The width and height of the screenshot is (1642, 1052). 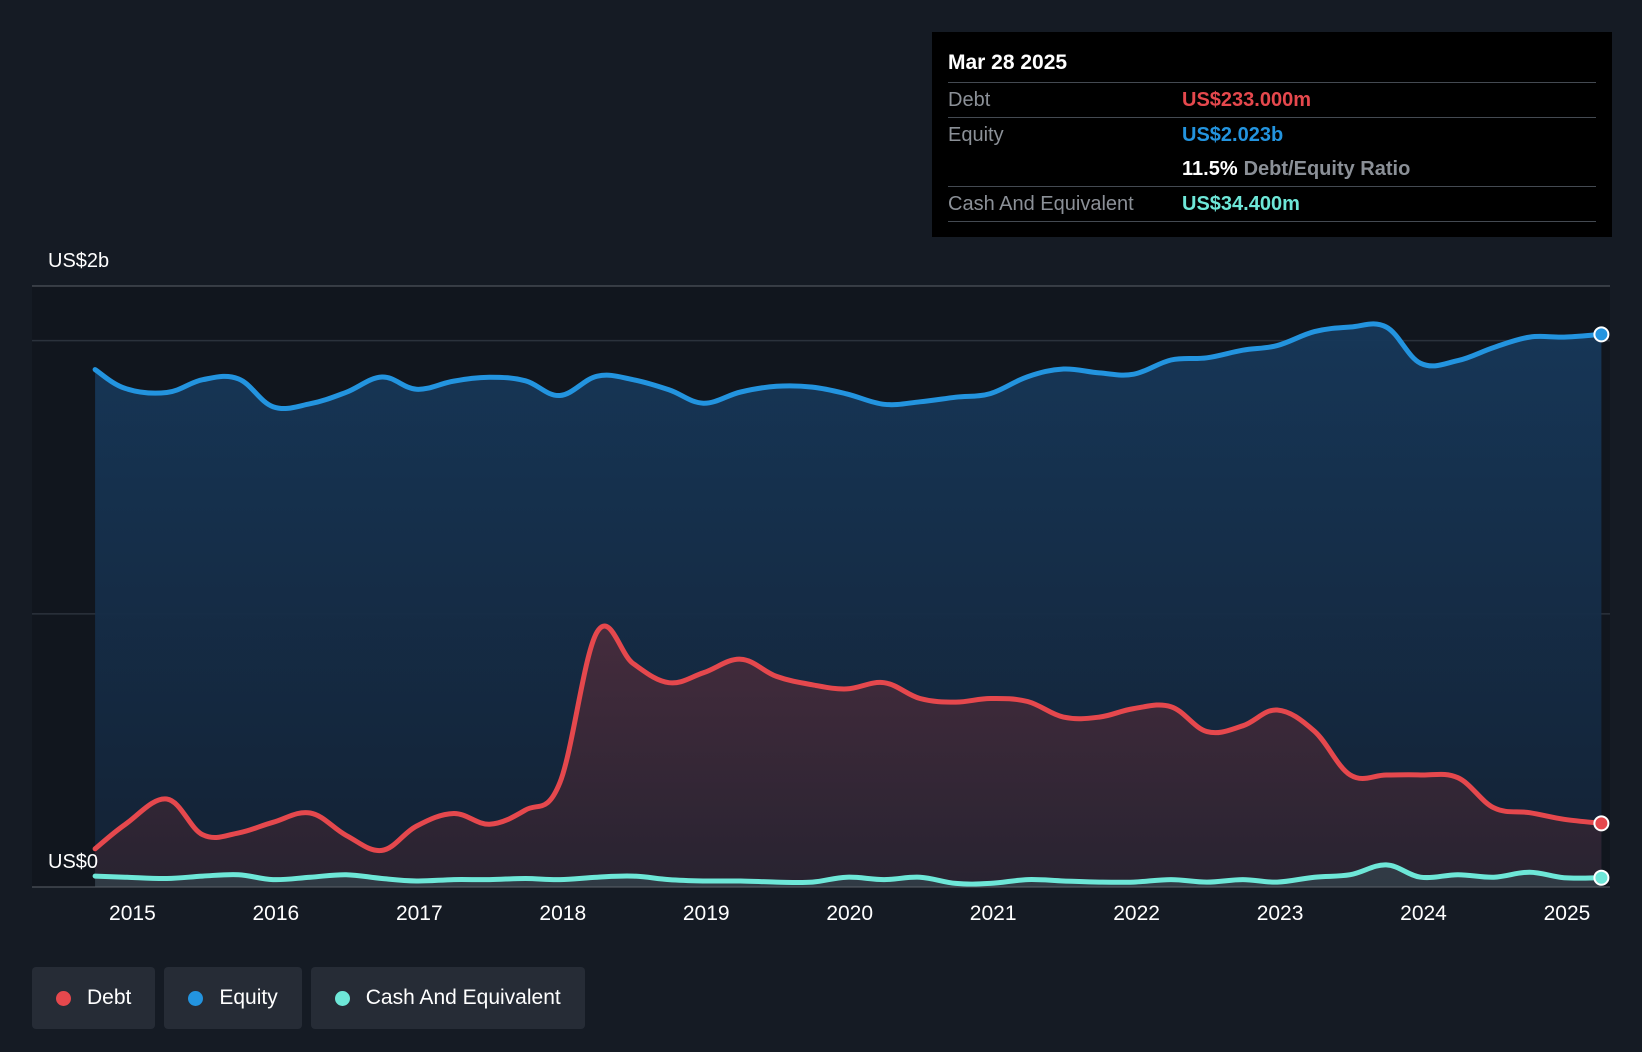 I want to click on x-tick-2017: 2017, so click(x=419, y=913).